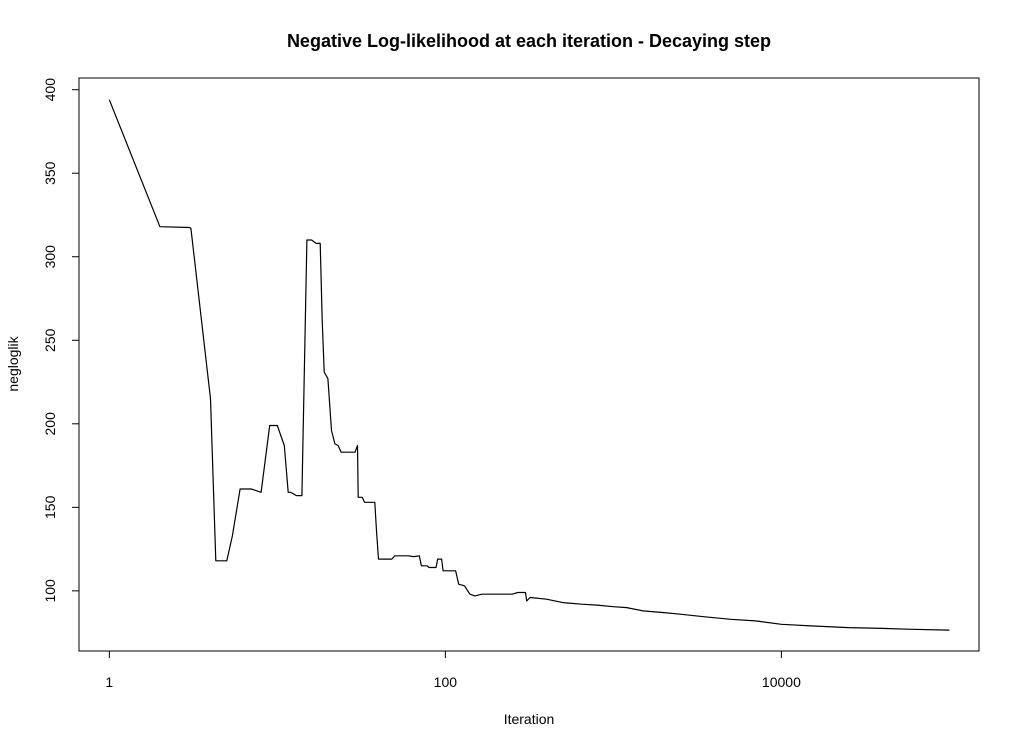 This screenshot has height=750, width=1020. What do you see at coordinates (50, 90) in the screenshot?
I see `y-tick-label: 400` at bounding box center [50, 90].